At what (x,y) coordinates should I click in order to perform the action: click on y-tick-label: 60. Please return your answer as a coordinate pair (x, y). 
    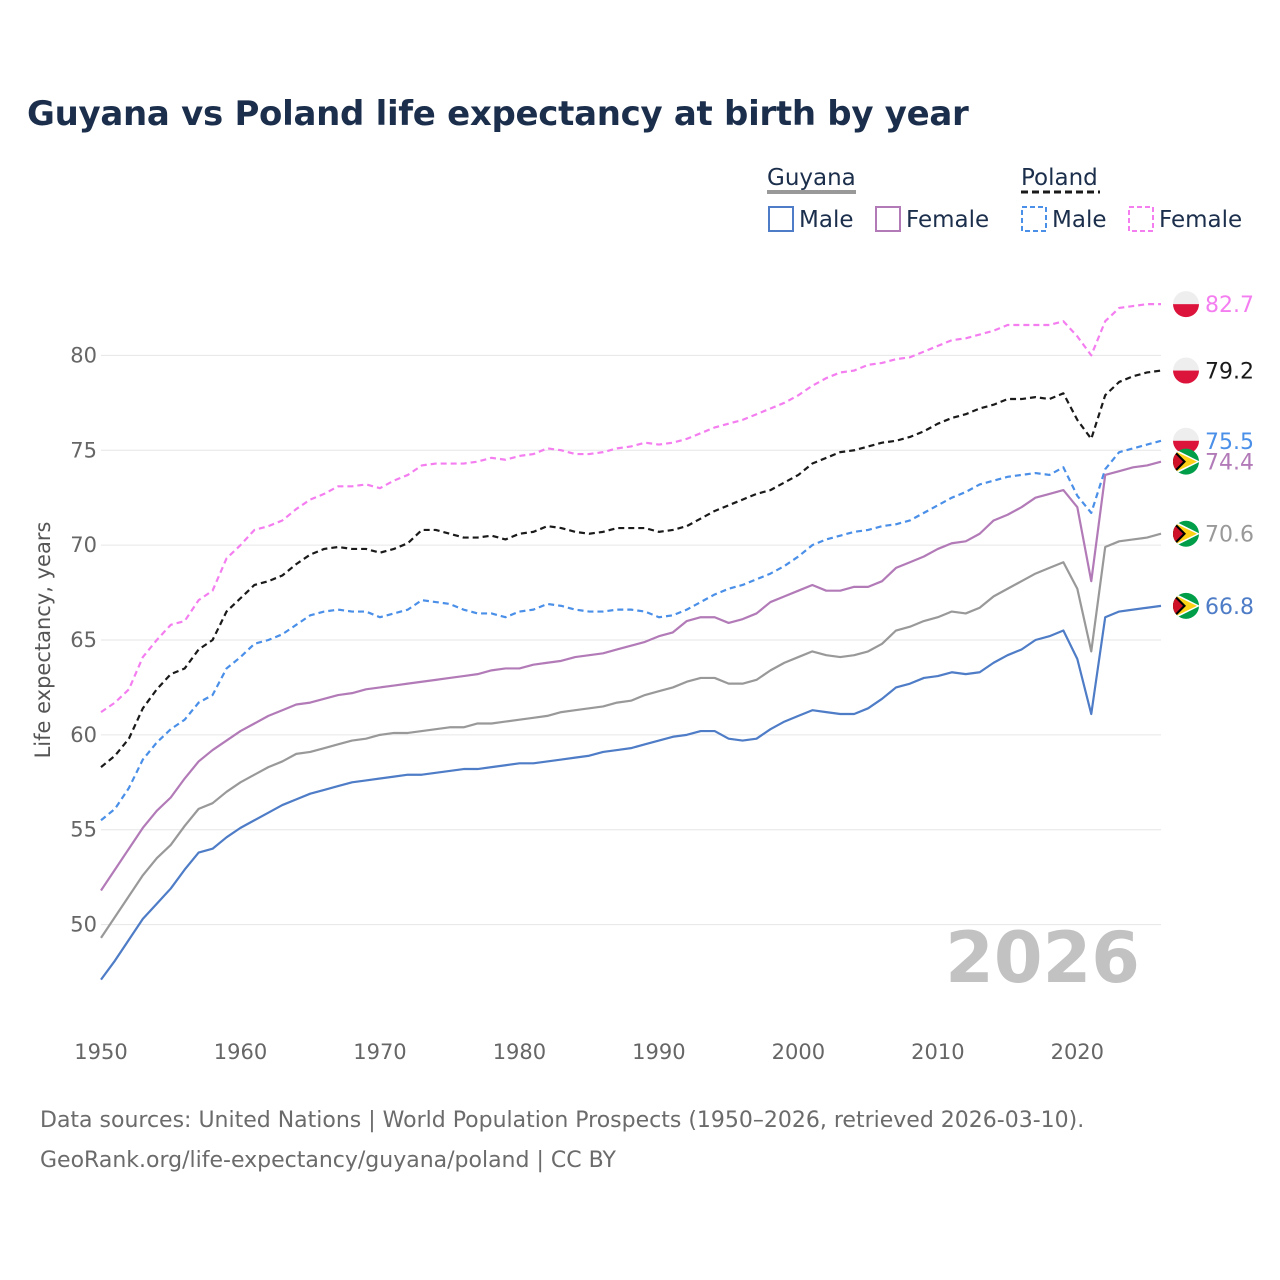
    Looking at the image, I should click on (83, 735).